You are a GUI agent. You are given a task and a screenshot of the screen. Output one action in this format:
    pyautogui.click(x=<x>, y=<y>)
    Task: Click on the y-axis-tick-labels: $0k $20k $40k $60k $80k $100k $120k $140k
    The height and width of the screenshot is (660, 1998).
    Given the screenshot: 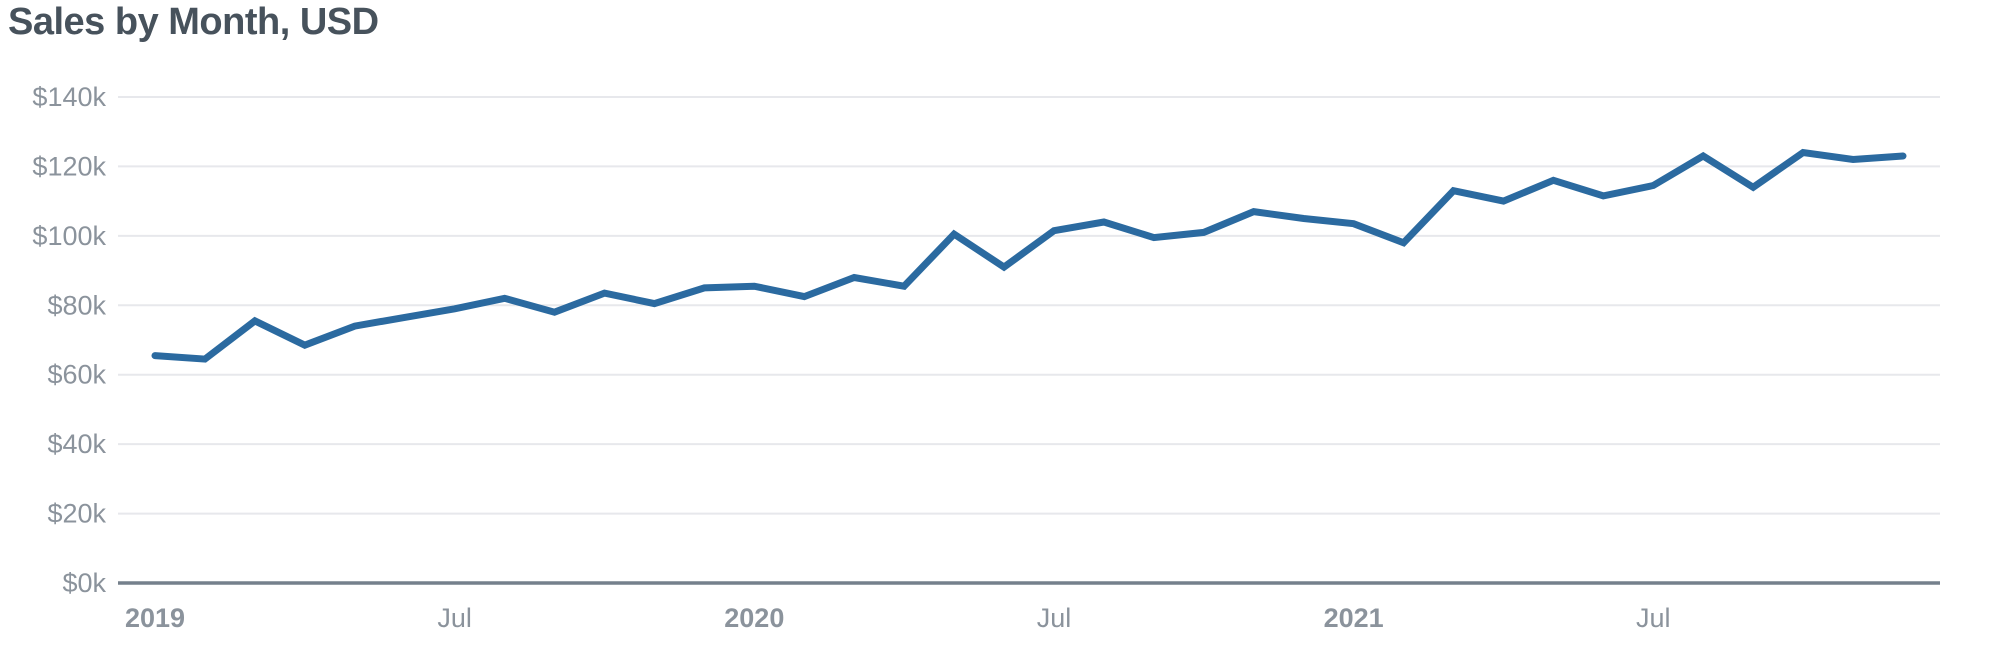 What is the action you would take?
    pyautogui.click(x=69, y=340)
    